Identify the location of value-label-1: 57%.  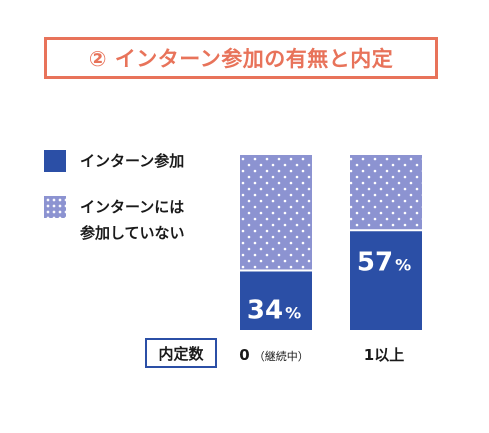
(384, 262).